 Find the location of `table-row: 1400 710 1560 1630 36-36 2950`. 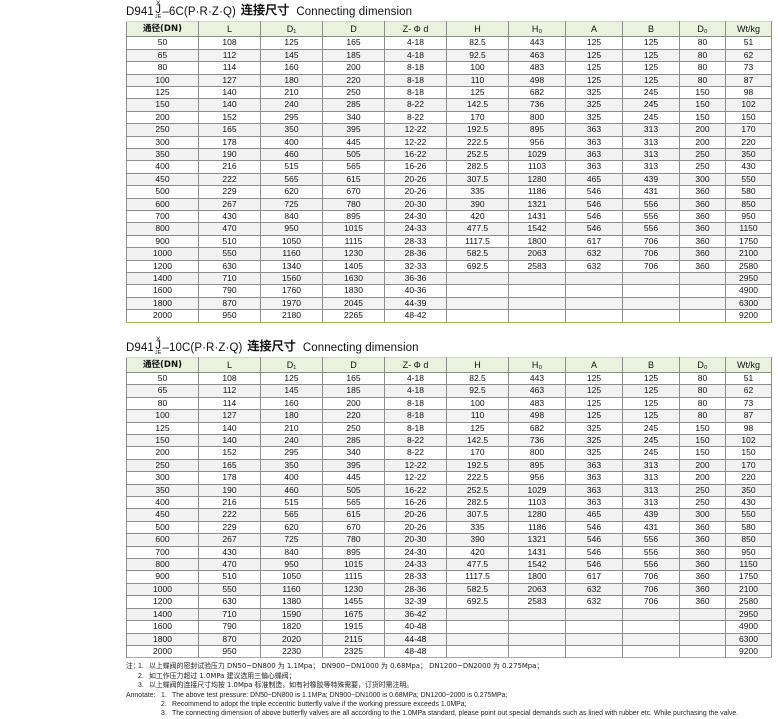

table-row: 1400 710 1560 1630 36-36 2950 is located at coordinates (449, 279).